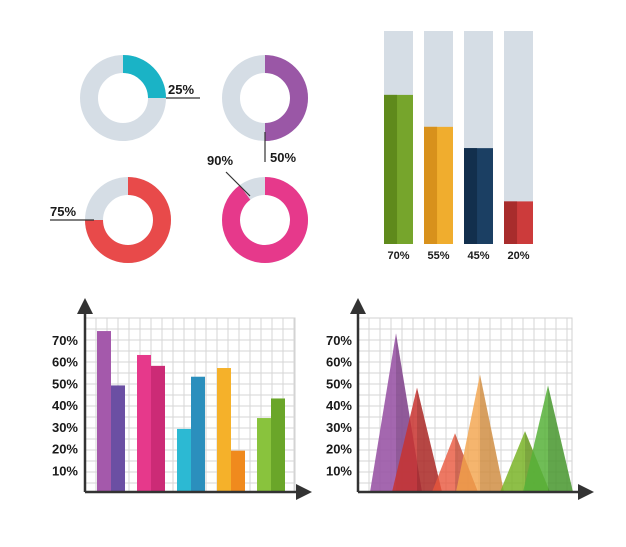  Describe the element at coordinates (518, 256) in the screenshot. I see `progress-label: 20%` at that location.